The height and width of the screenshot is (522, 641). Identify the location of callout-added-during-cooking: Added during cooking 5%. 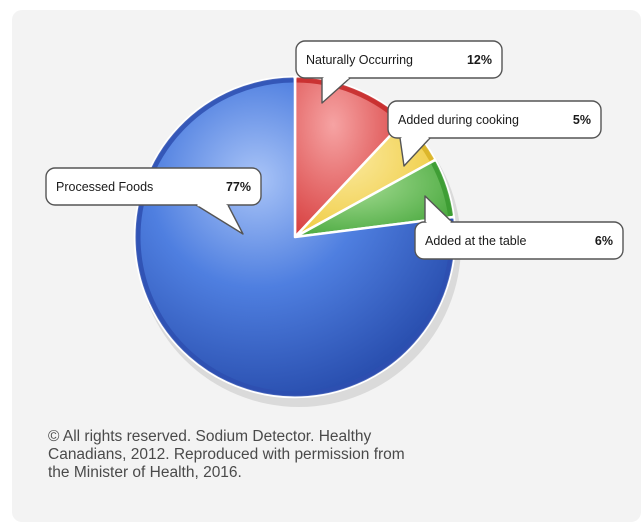
(494, 133).